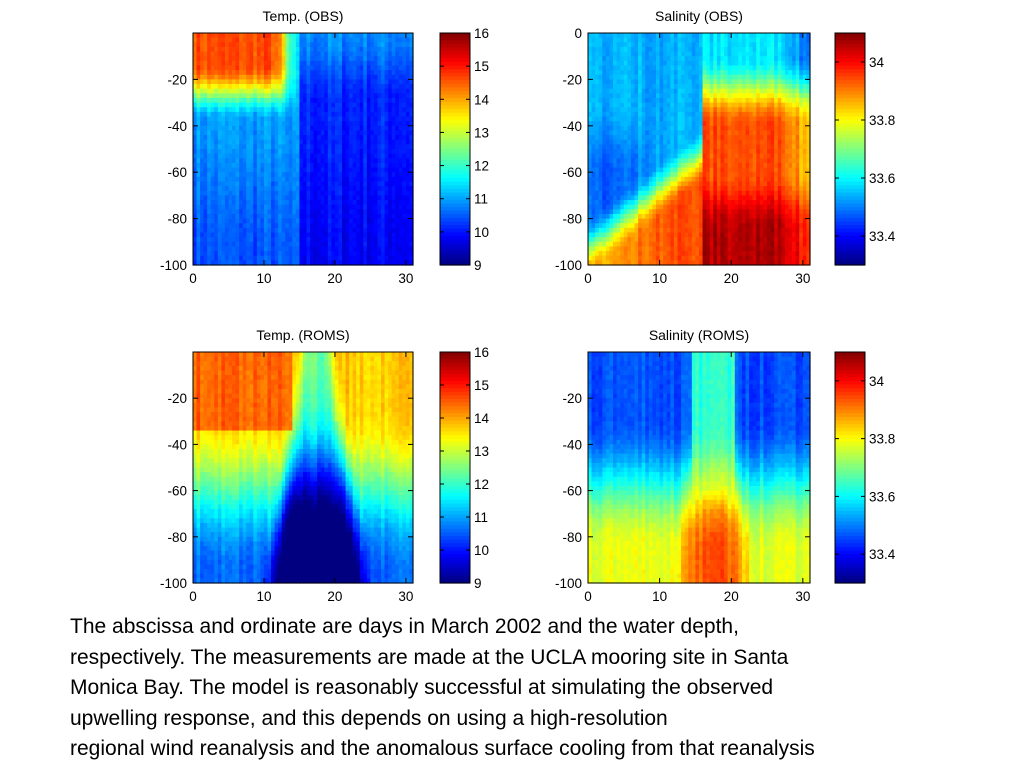 This screenshot has height=768, width=1024. Describe the element at coordinates (302, 335) in the screenshot. I see `panel-title: Temp. (ROMS)` at that location.